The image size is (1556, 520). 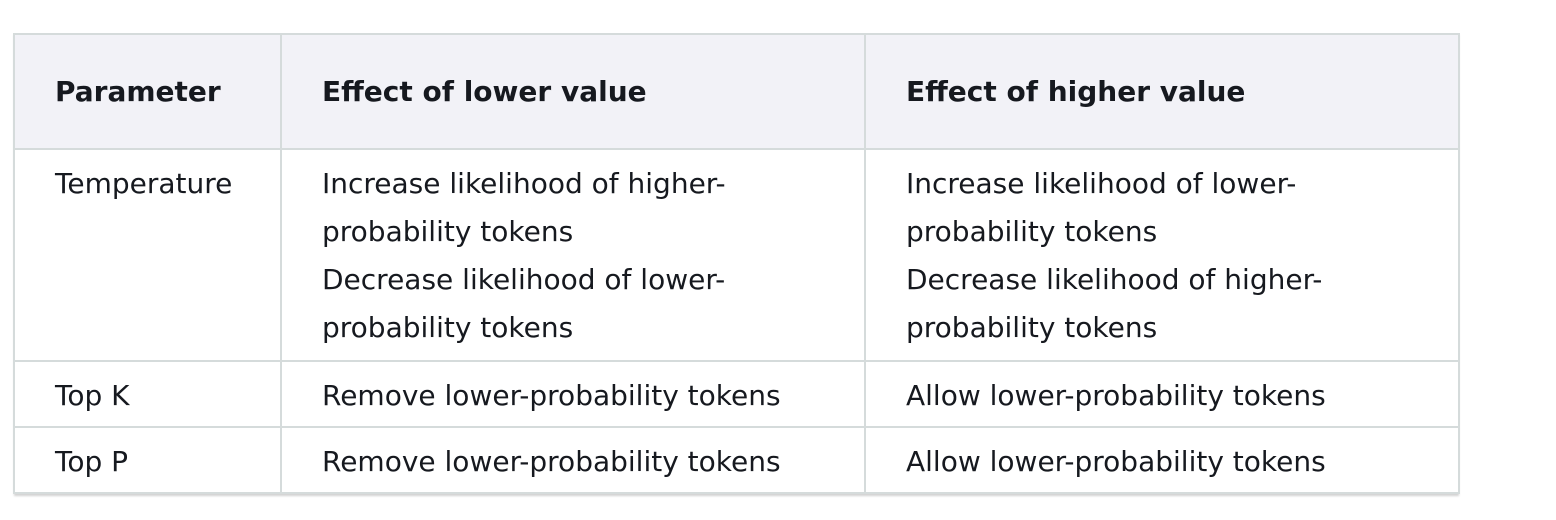 I want to click on header-effect-lower: Effect of lower value, so click(x=573, y=91).